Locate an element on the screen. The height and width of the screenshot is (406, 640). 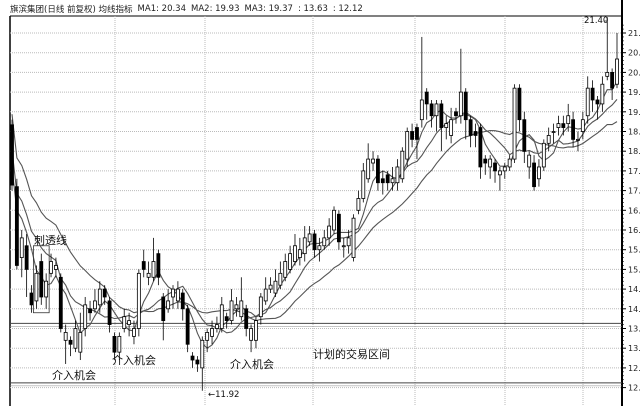
entry-label-1: 介入机会 is located at coordinates (74, 375).